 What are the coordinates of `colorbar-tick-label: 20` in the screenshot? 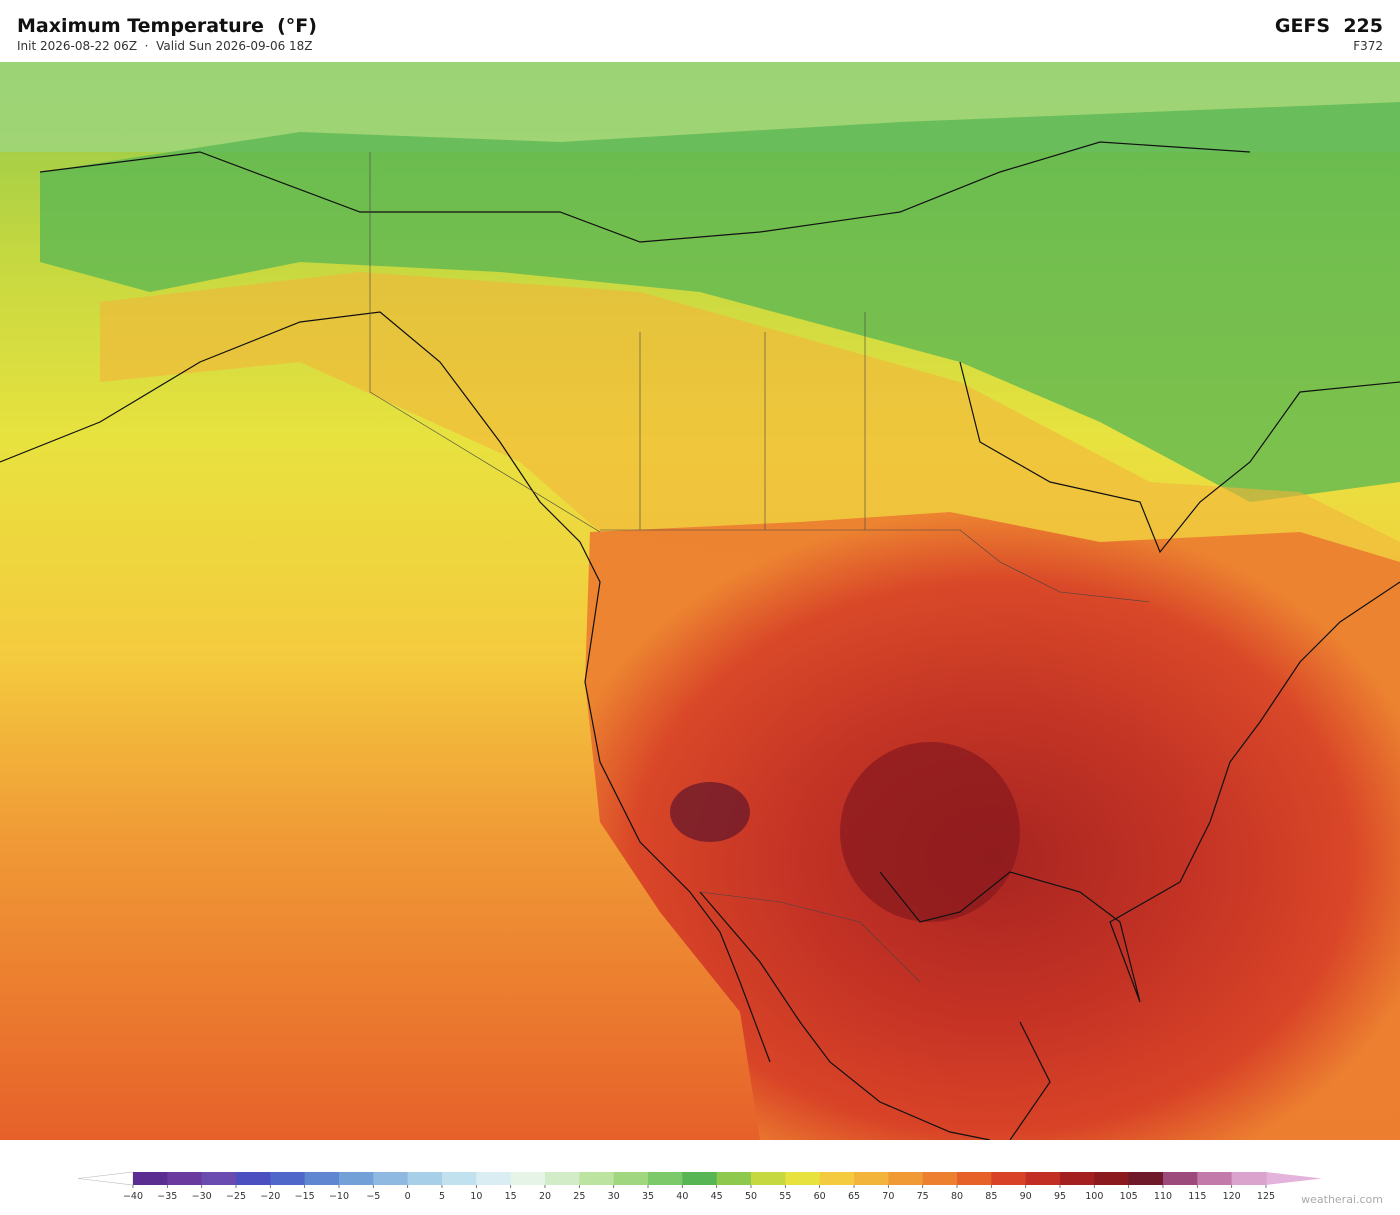 It's located at (545, 1196).